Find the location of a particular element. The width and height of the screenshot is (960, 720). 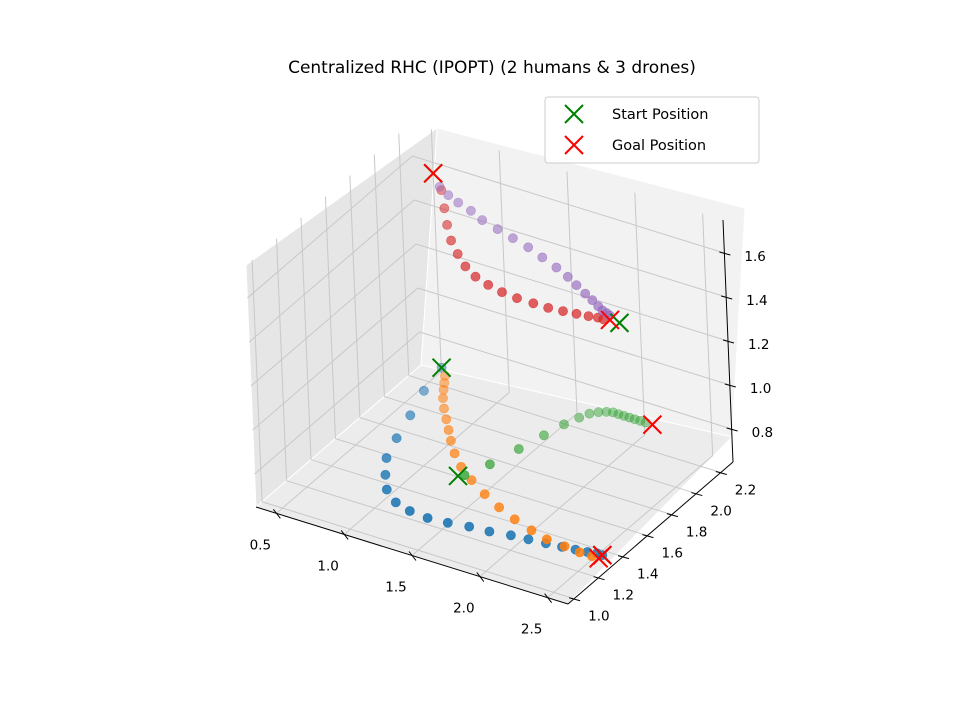

z-gridline-left is located at coordinates (333, 315).